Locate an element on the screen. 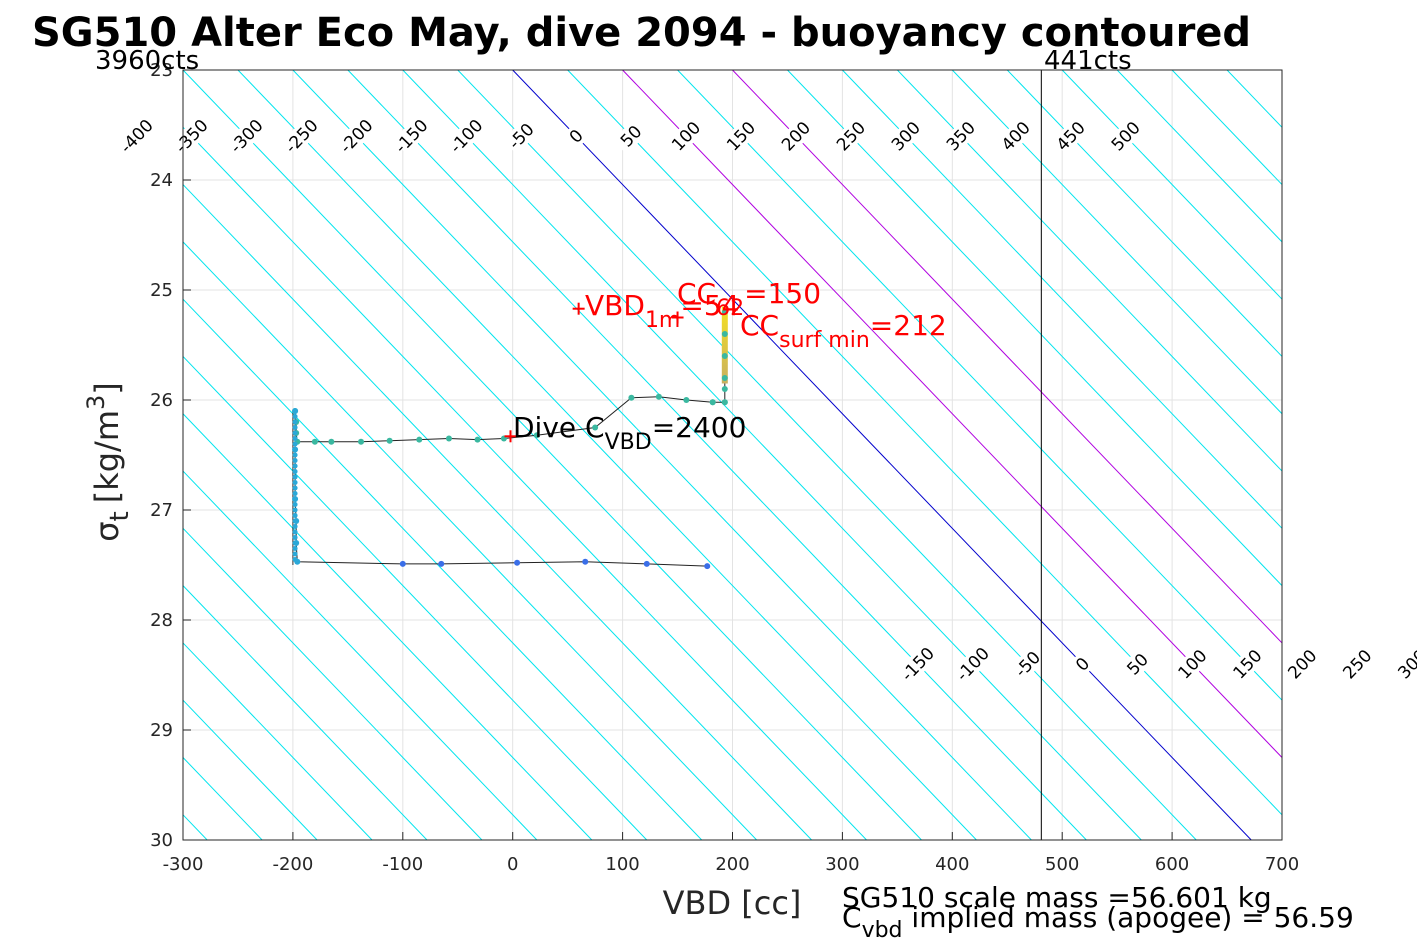 The height and width of the screenshot is (945, 1417). implied-mass-sub: vbd is located at coordinates (882, 930).